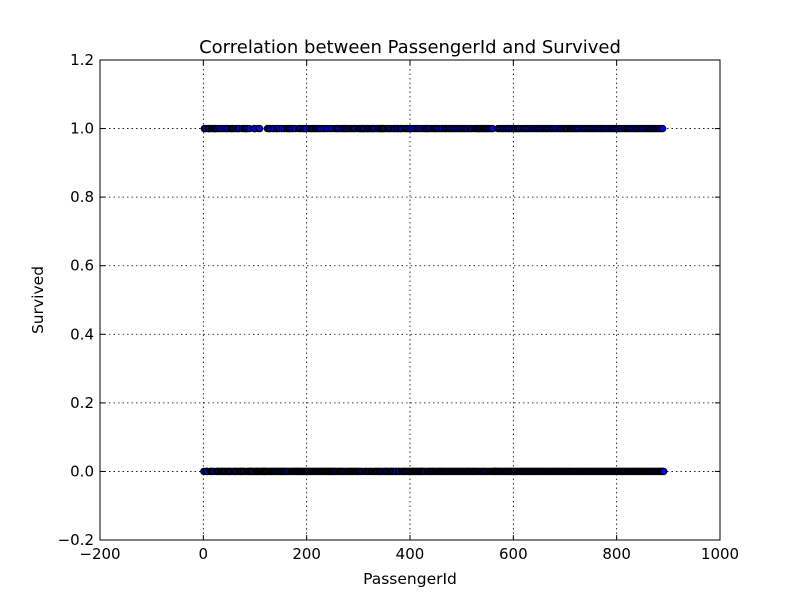 The height and width of the screenshot is (600, 800). Describe the element at coordinates (82, 129) in the screenshot. I see `y-tick-label: 1.0` at that location.